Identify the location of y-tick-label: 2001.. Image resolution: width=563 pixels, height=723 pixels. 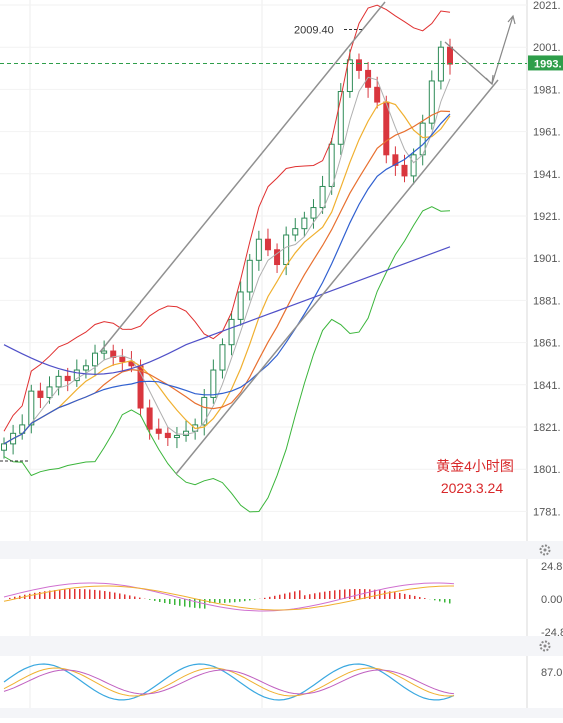
(547, 48).